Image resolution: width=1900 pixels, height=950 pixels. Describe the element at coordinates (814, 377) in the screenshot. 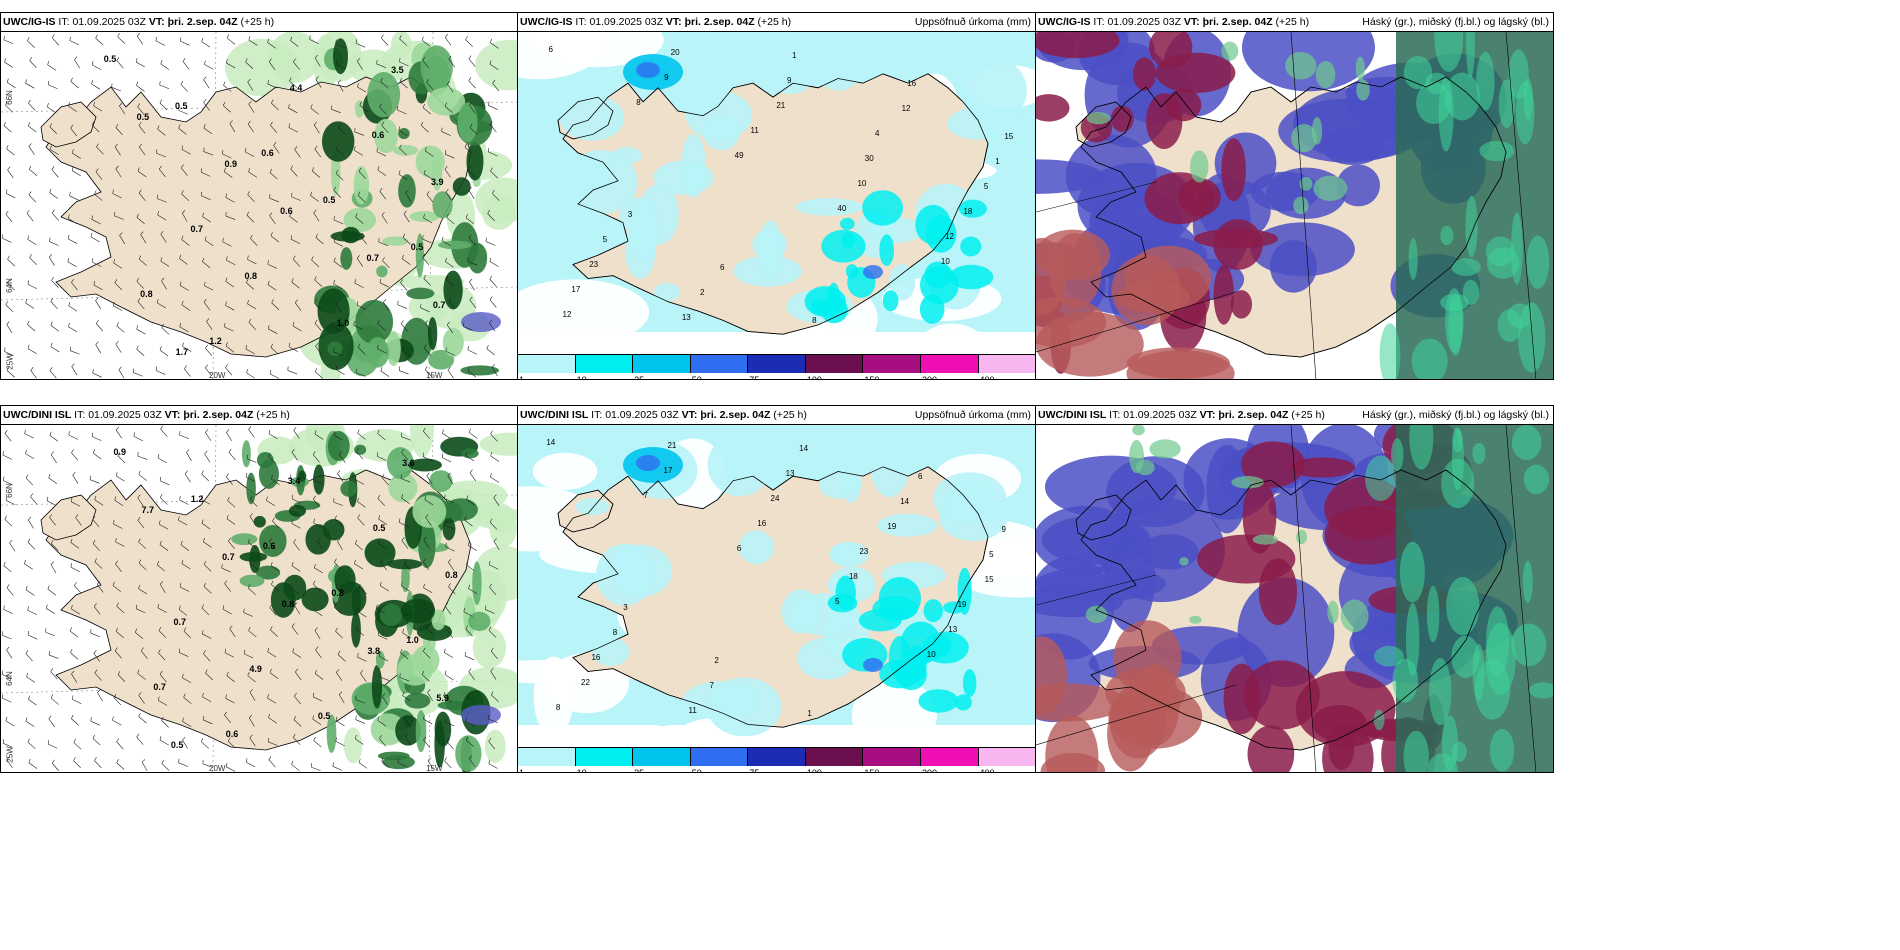

I see `legend-tick-label: 100` at that location.